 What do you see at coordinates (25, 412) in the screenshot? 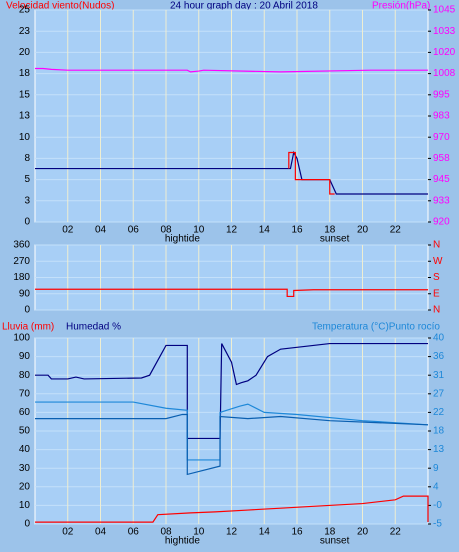
I see `y-tick-label: 60` at bounding box center [25, 412].